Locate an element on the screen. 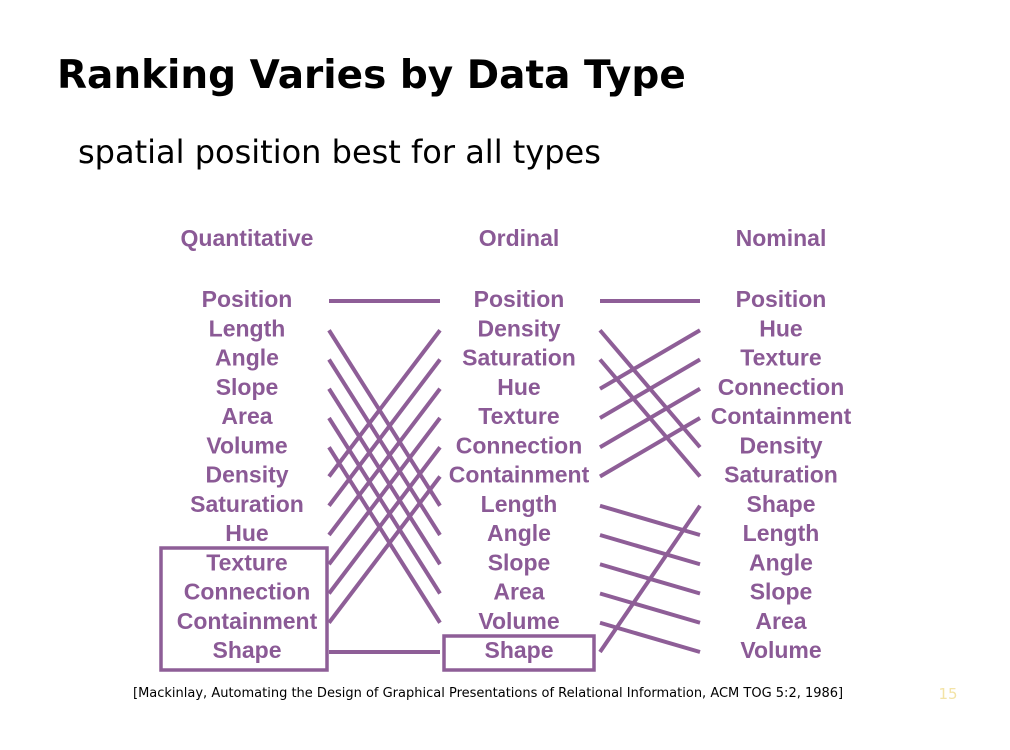 The image size is (1010, 750). column-header: Nominal is located at coordinates (781, 238).